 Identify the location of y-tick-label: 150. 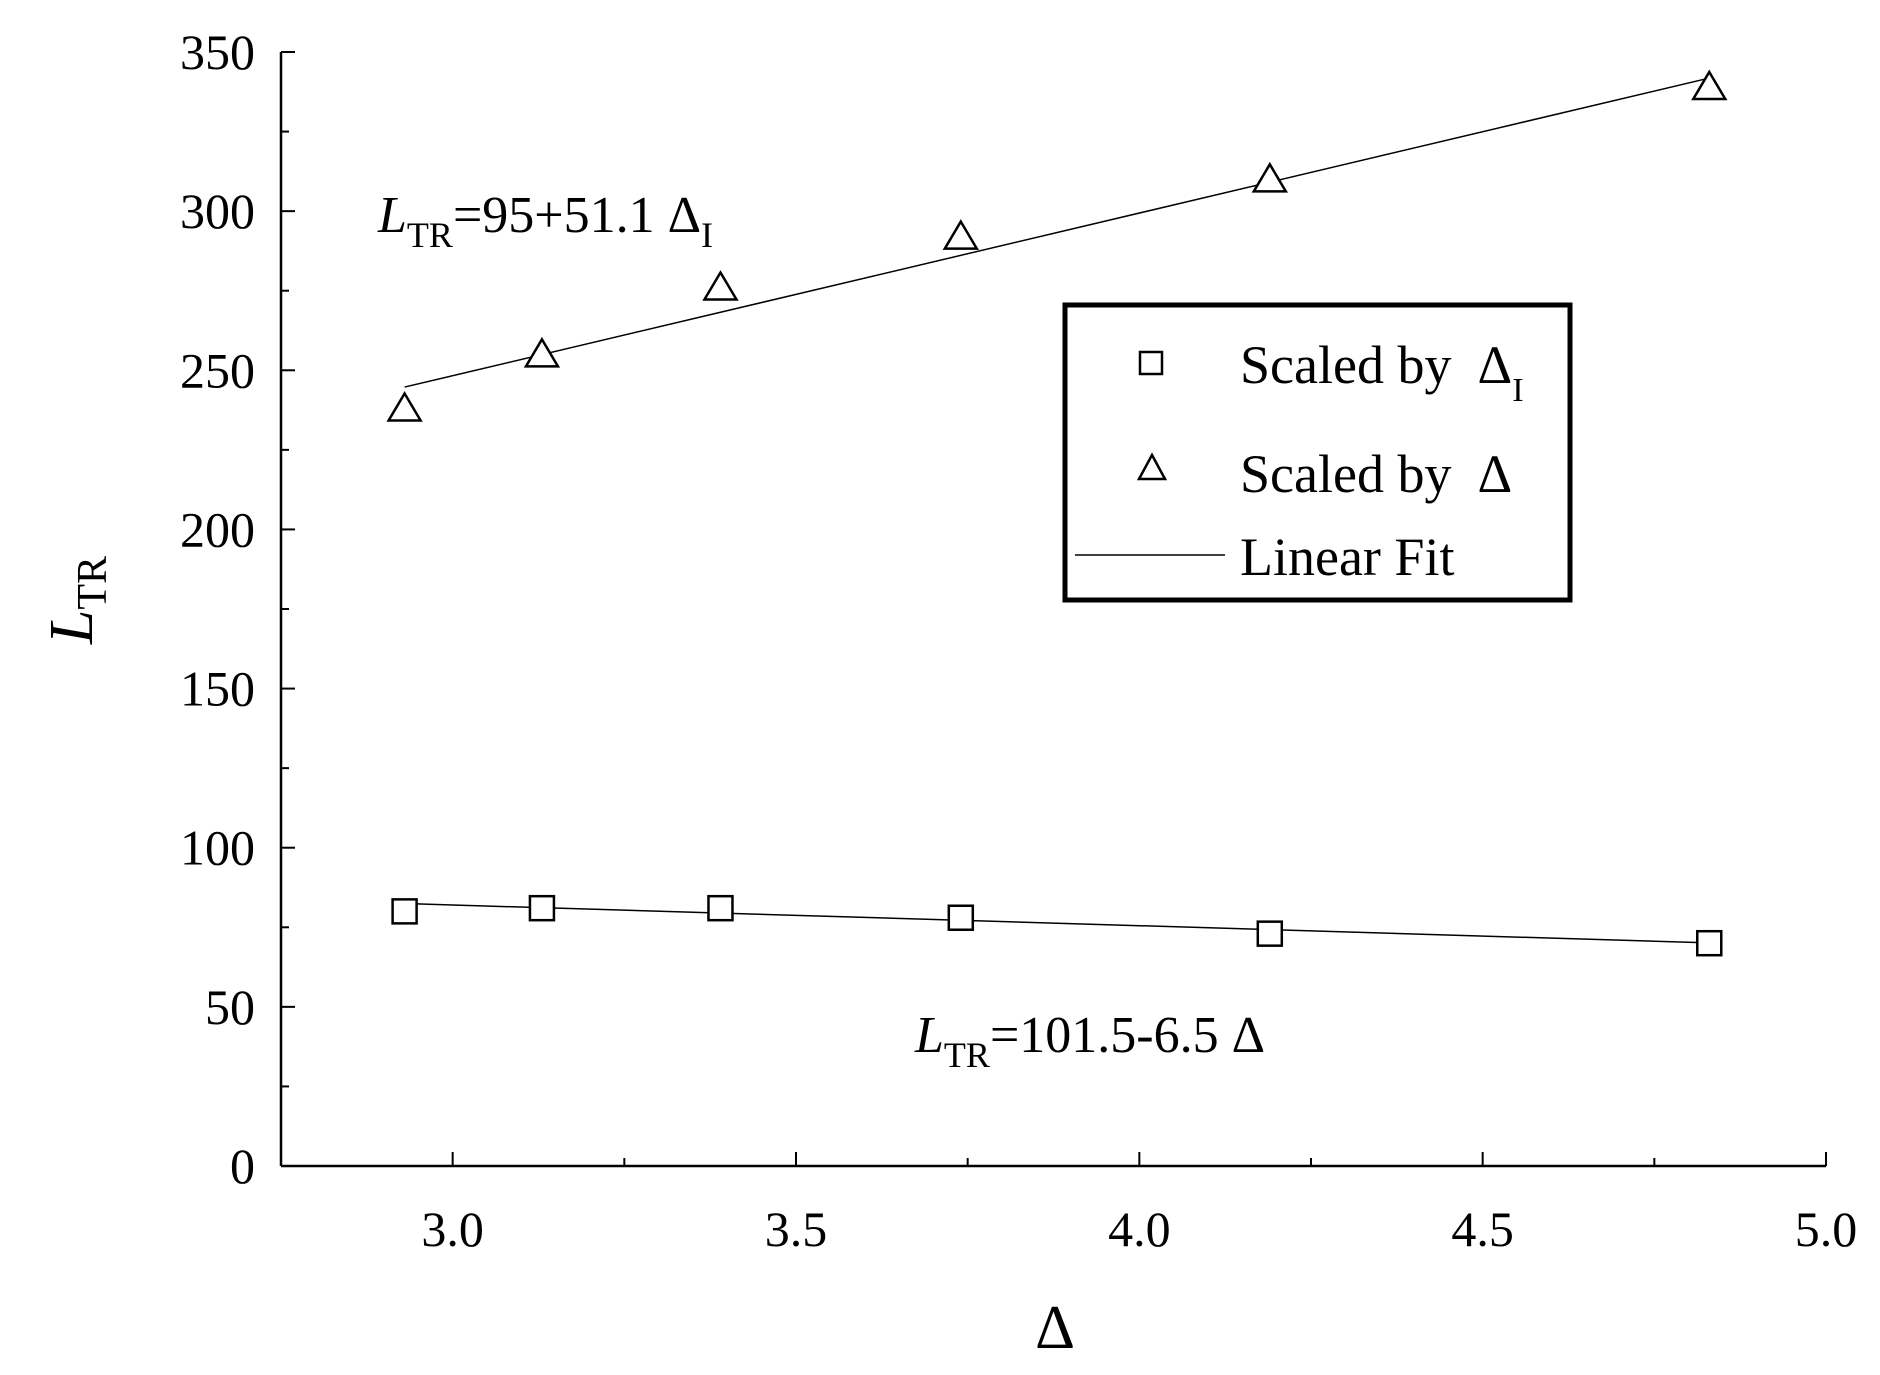
(217, 689).